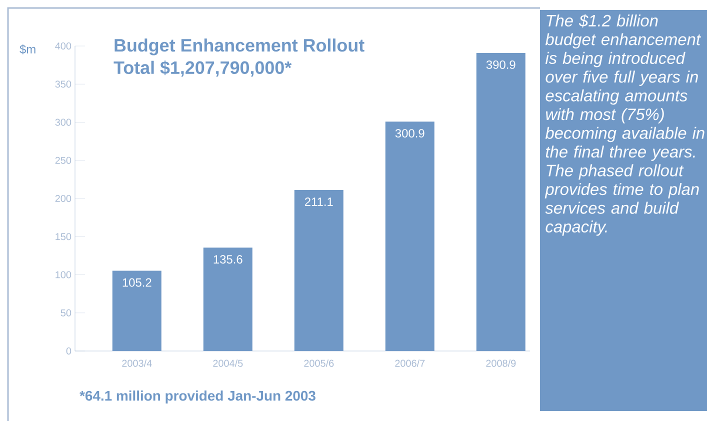 The image size is (707, 421). What do you see at coordinates (203, 68) in the screenshot?
I see `text: Total $1,207,790,000*` at bounding box center [203, 68].